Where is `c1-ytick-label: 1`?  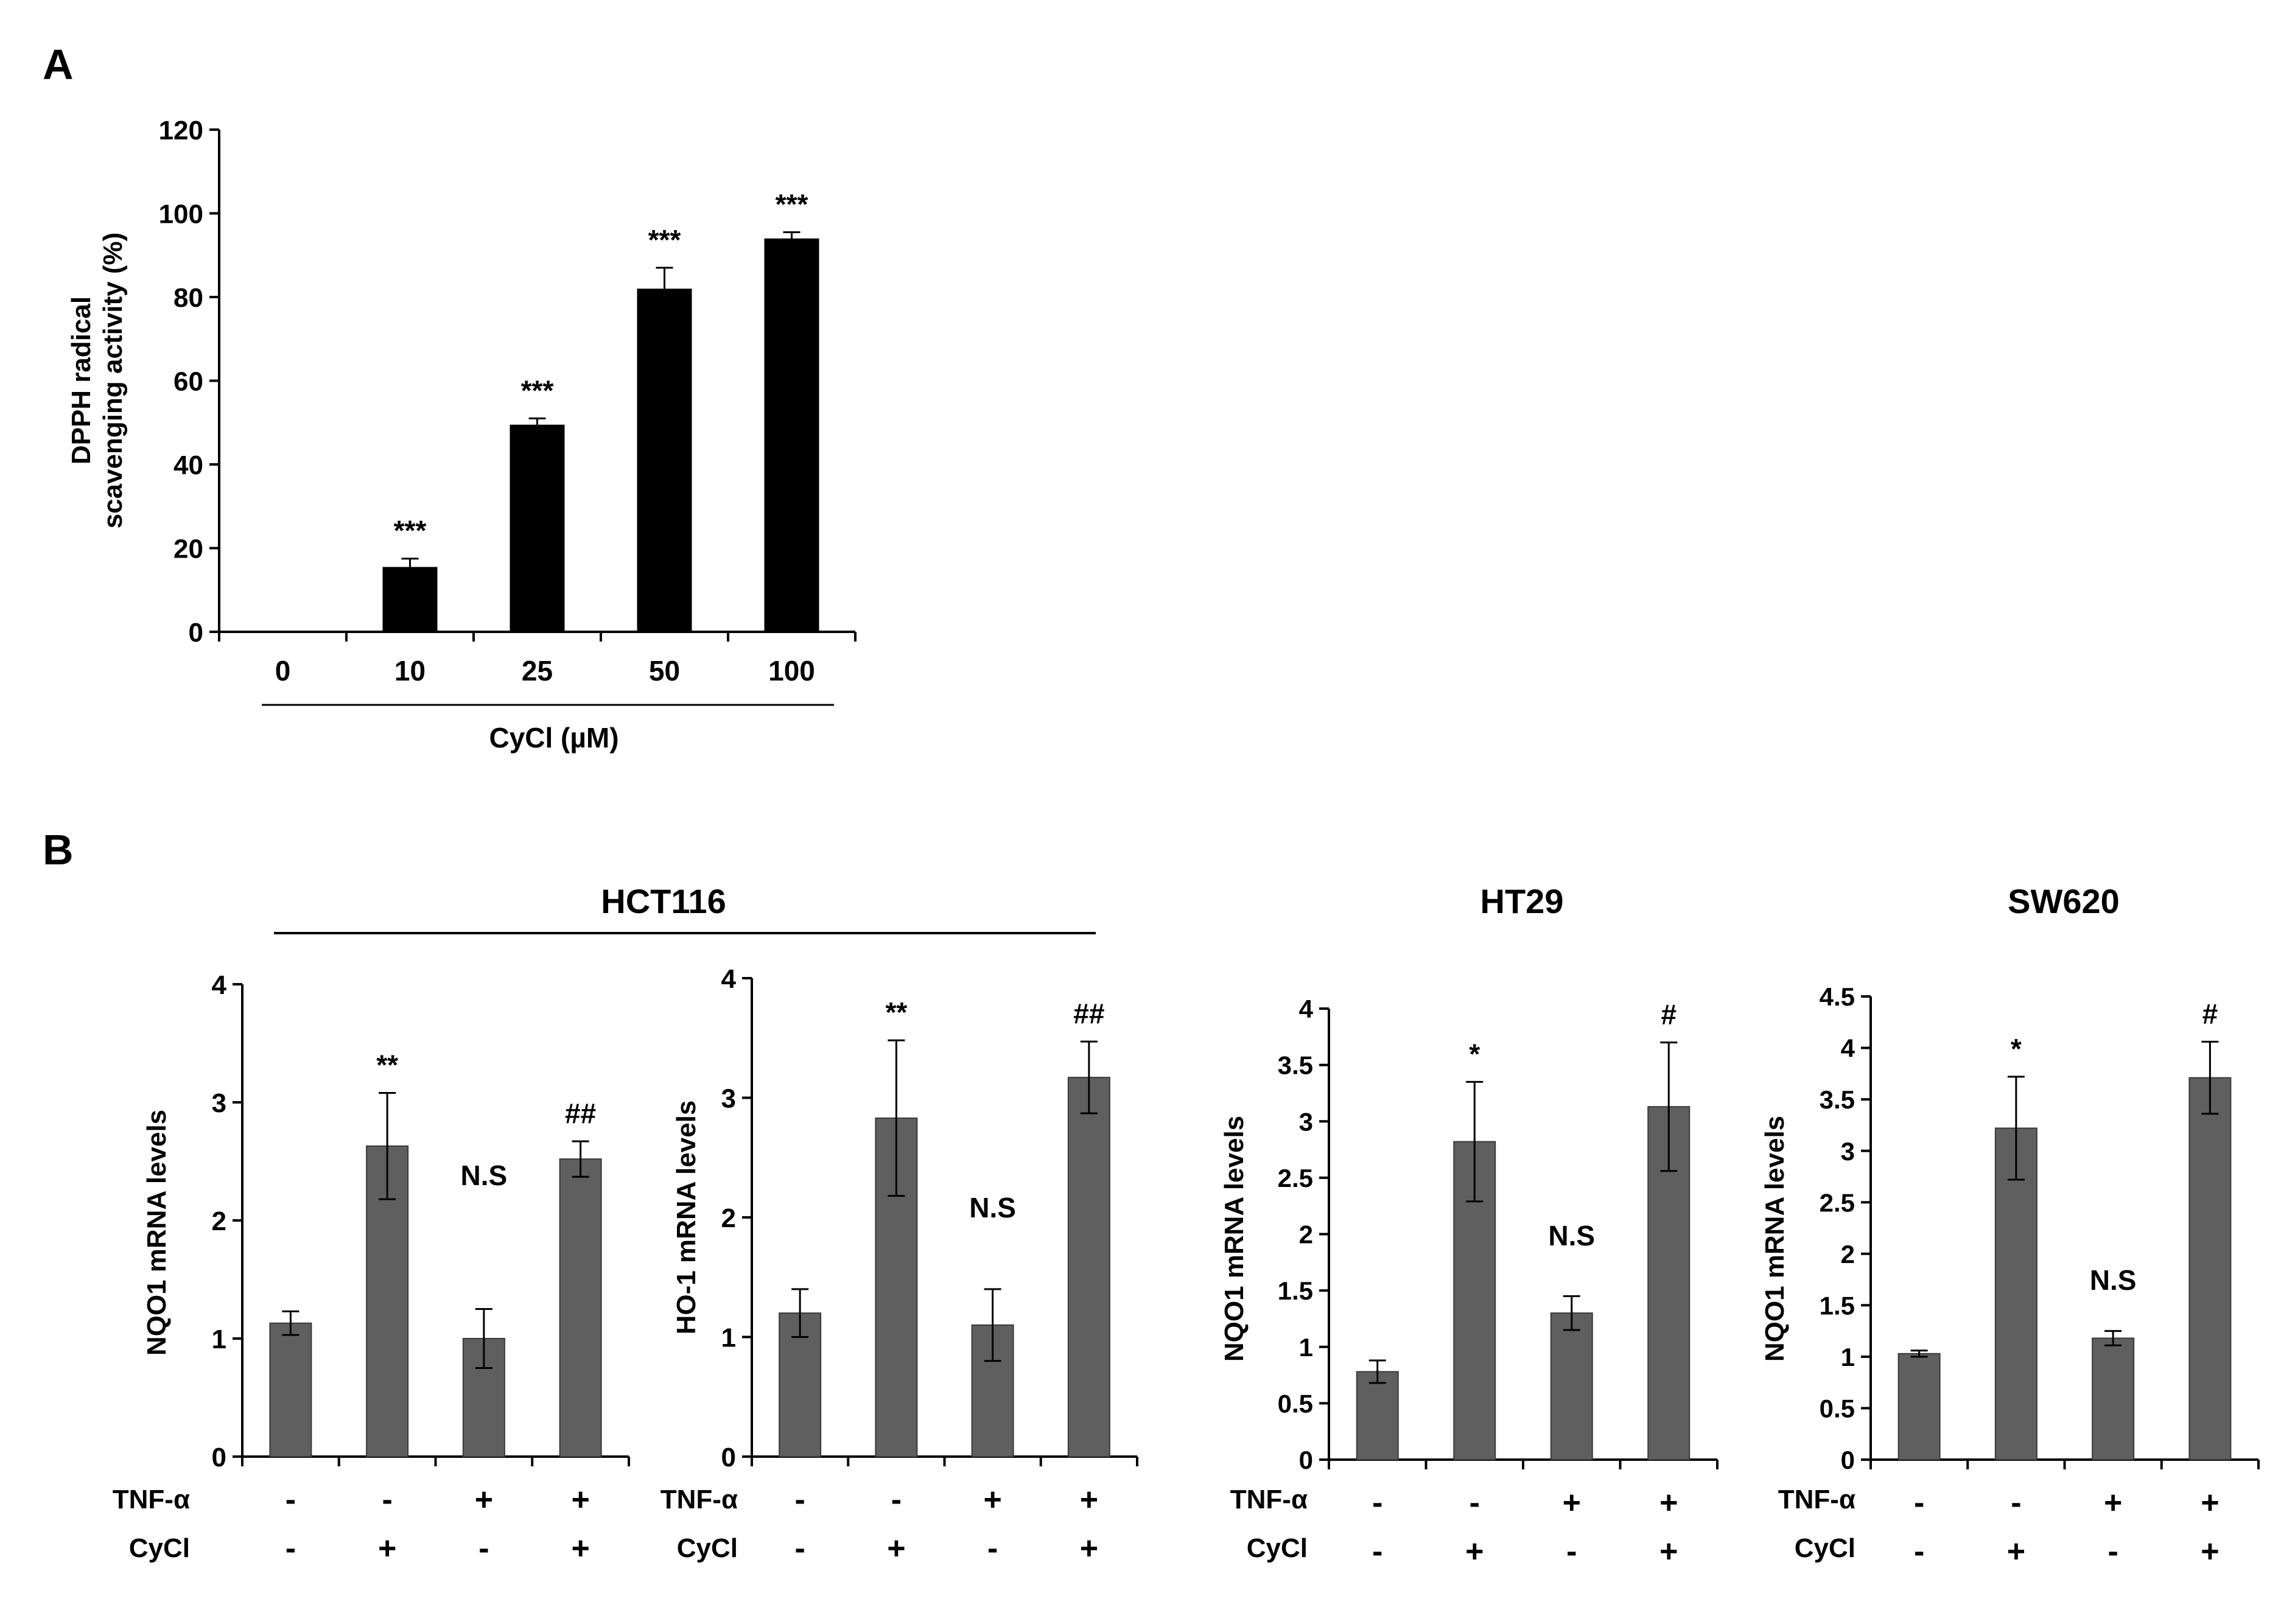 c1-ytick-label: 1 is located at coordinates (219, 1339).